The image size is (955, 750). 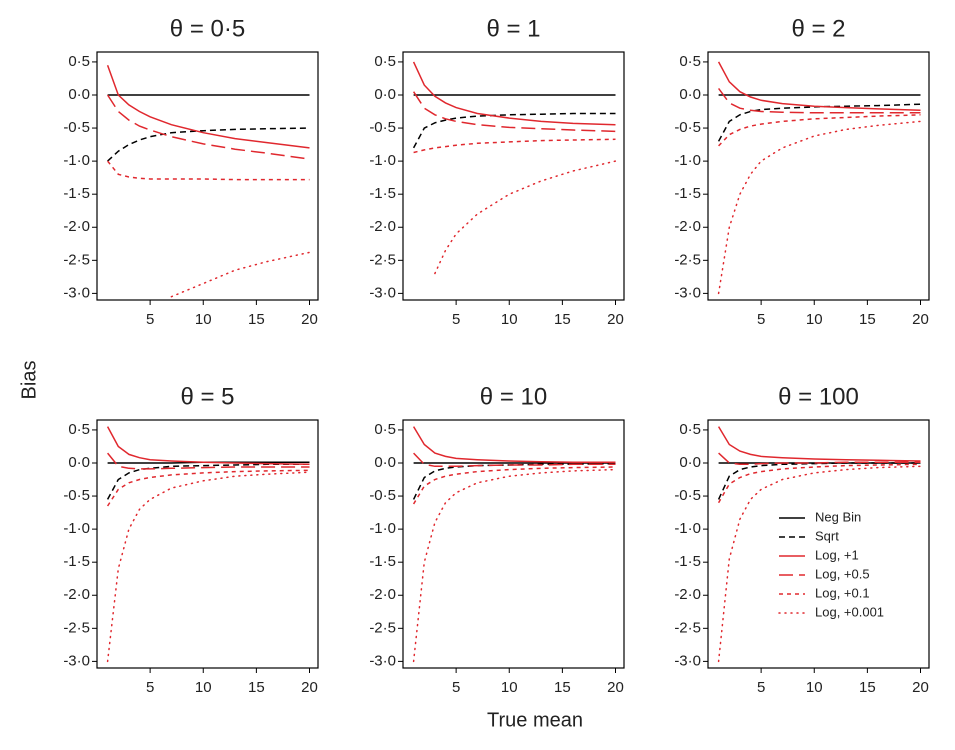 I want to click on legend-label: Log, +0.5, so click(x=842, y=573).